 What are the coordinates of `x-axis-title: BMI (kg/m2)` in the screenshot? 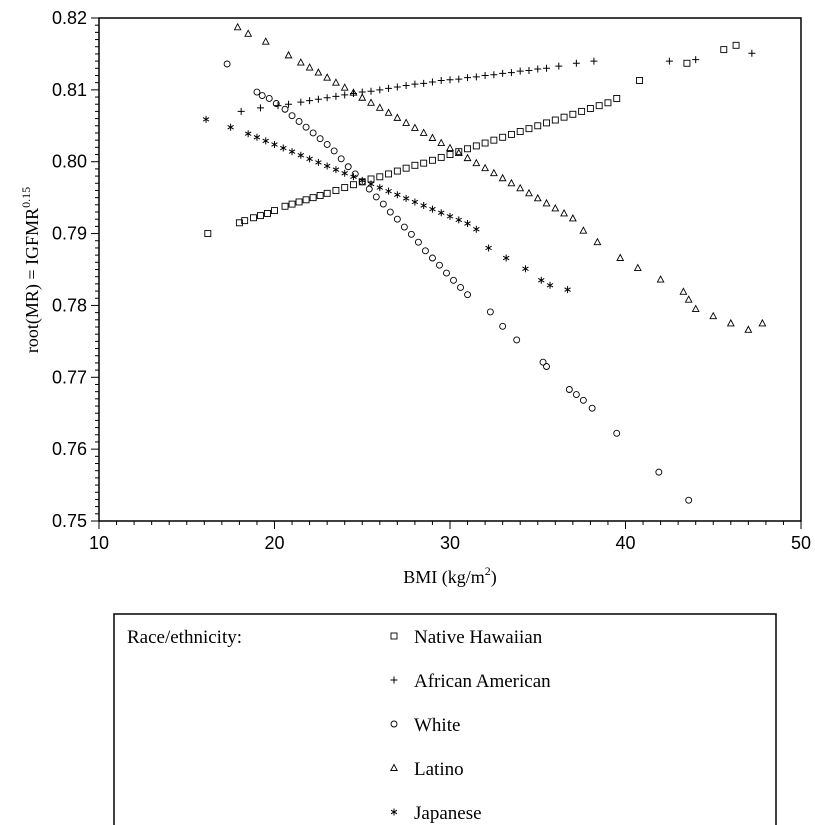 It's located at (450, 576).